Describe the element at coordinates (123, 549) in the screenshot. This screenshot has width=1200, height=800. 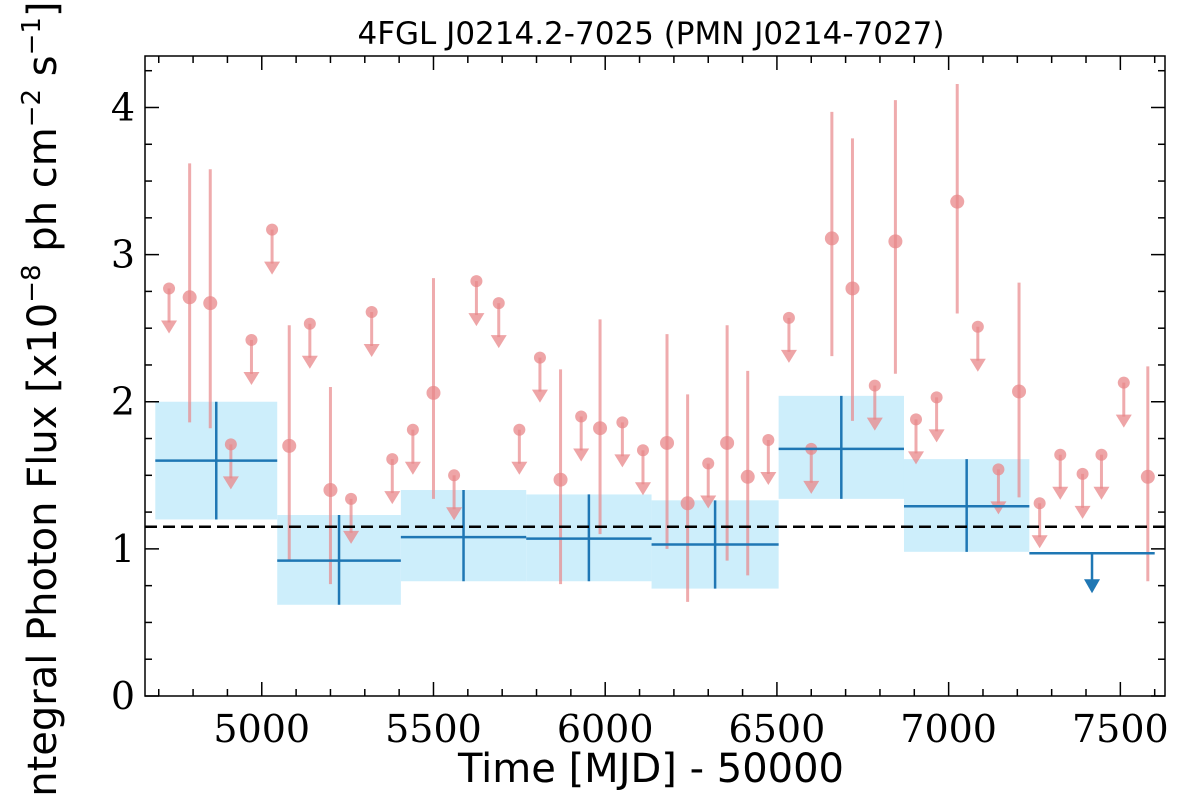
I see `y-tick-label: 1` at that location.